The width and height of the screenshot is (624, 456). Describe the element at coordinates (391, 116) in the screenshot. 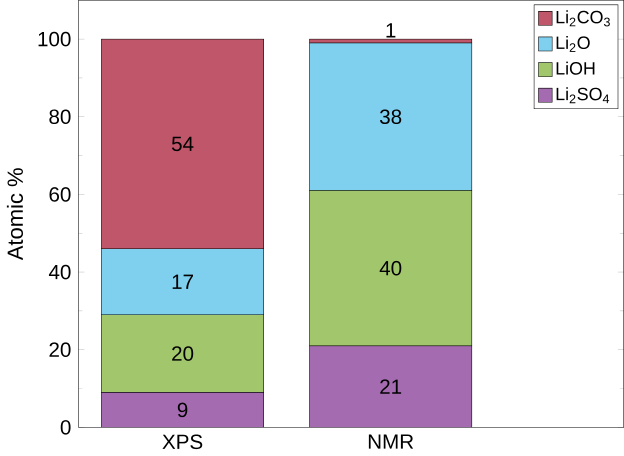

I see `data-label: 38` at that location.